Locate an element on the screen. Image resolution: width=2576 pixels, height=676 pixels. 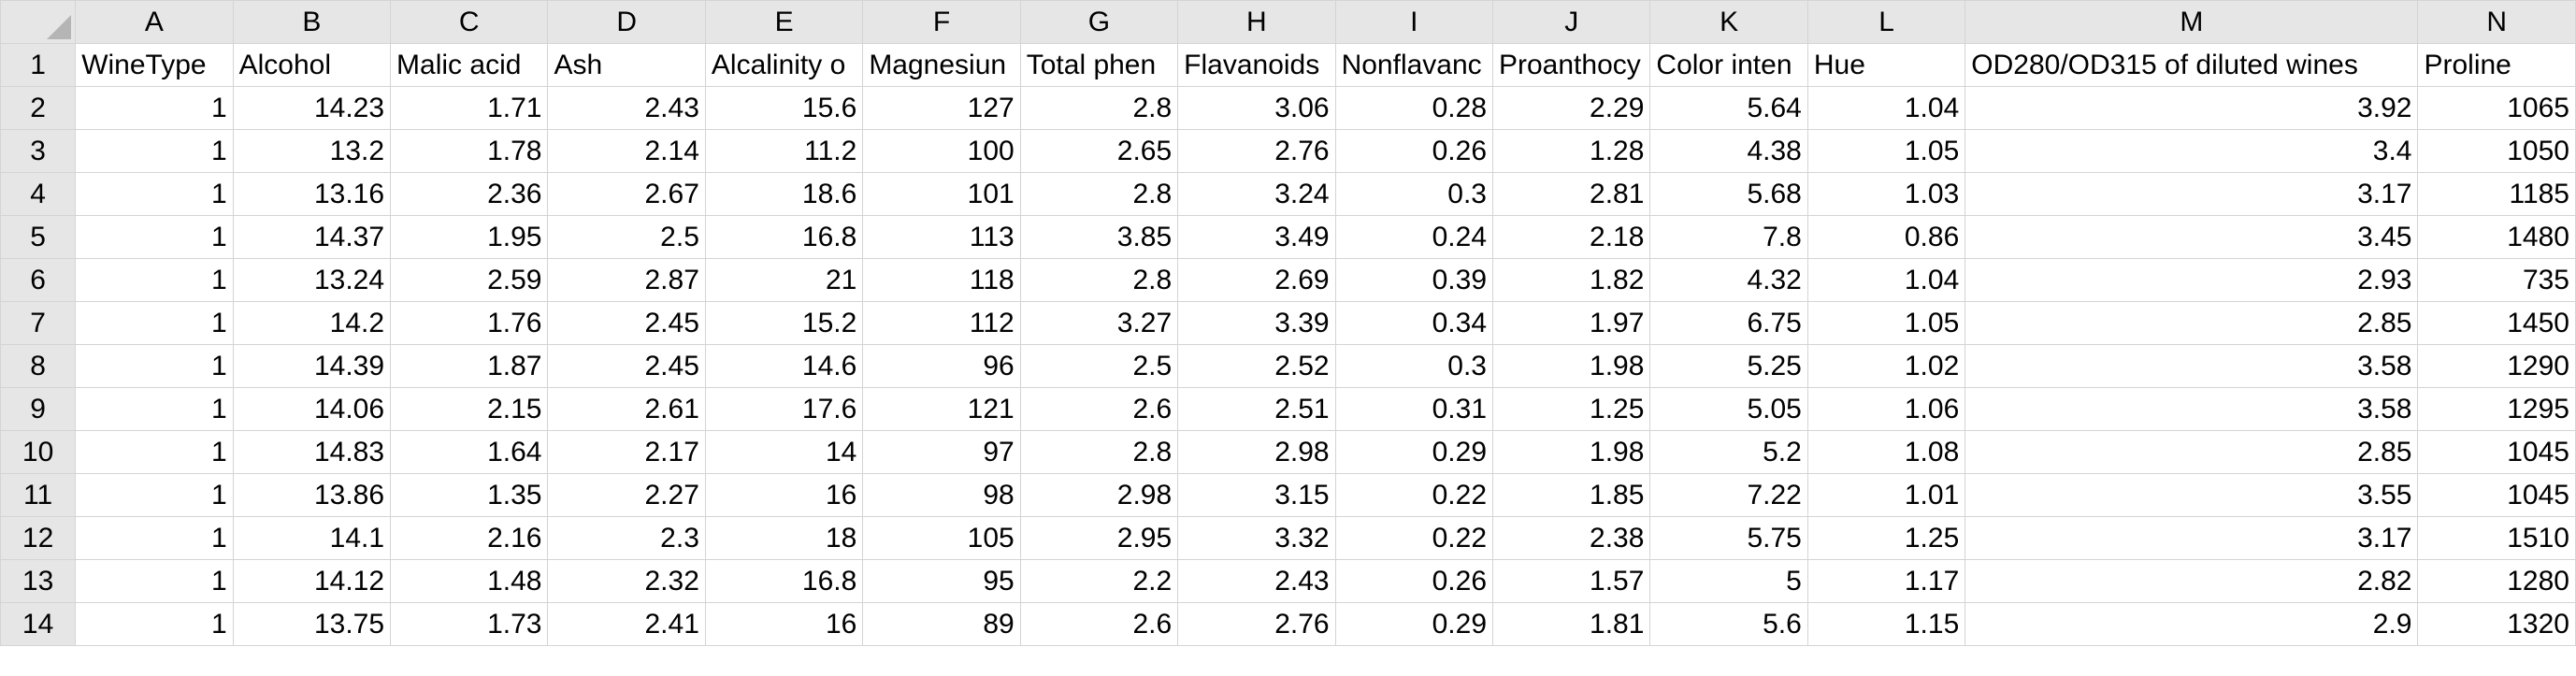
column-header-a: A is located at coordinates (155, 22).